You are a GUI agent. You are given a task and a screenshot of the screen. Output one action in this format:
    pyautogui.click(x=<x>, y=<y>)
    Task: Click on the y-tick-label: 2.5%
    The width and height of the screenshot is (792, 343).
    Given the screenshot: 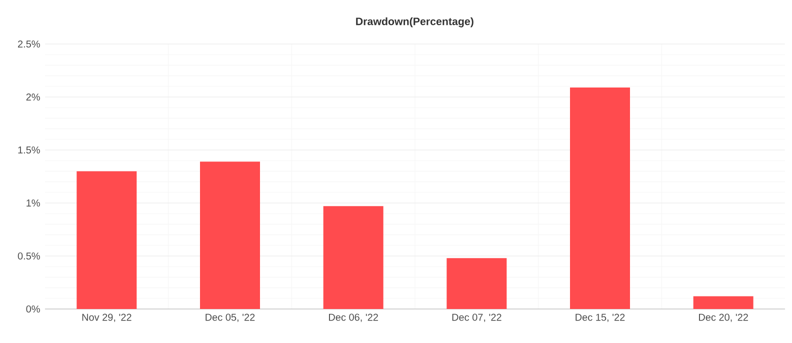 What is the action you would take?
    pyautogui.click(x=29, y=44)
    